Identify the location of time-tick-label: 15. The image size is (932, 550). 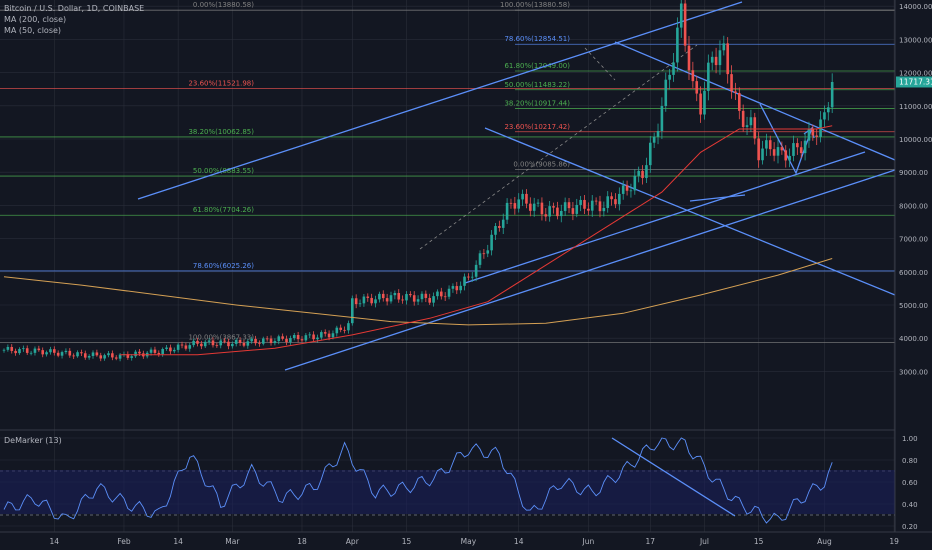
(759, 541).